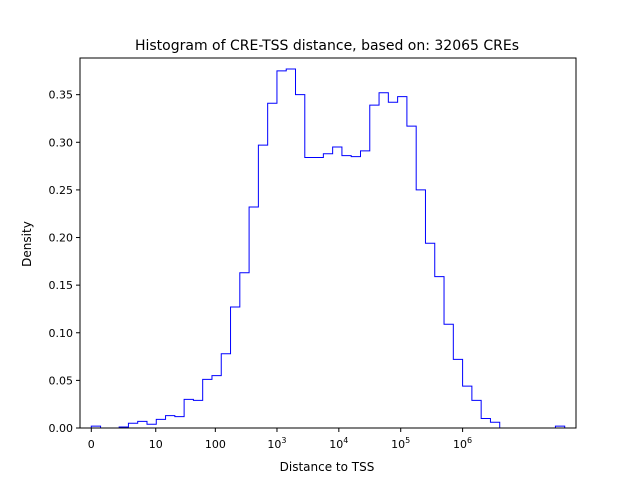 The height and width of the screenshot is (480, 640). I want to click on x-tick-label: 10³, so click(276, 443).